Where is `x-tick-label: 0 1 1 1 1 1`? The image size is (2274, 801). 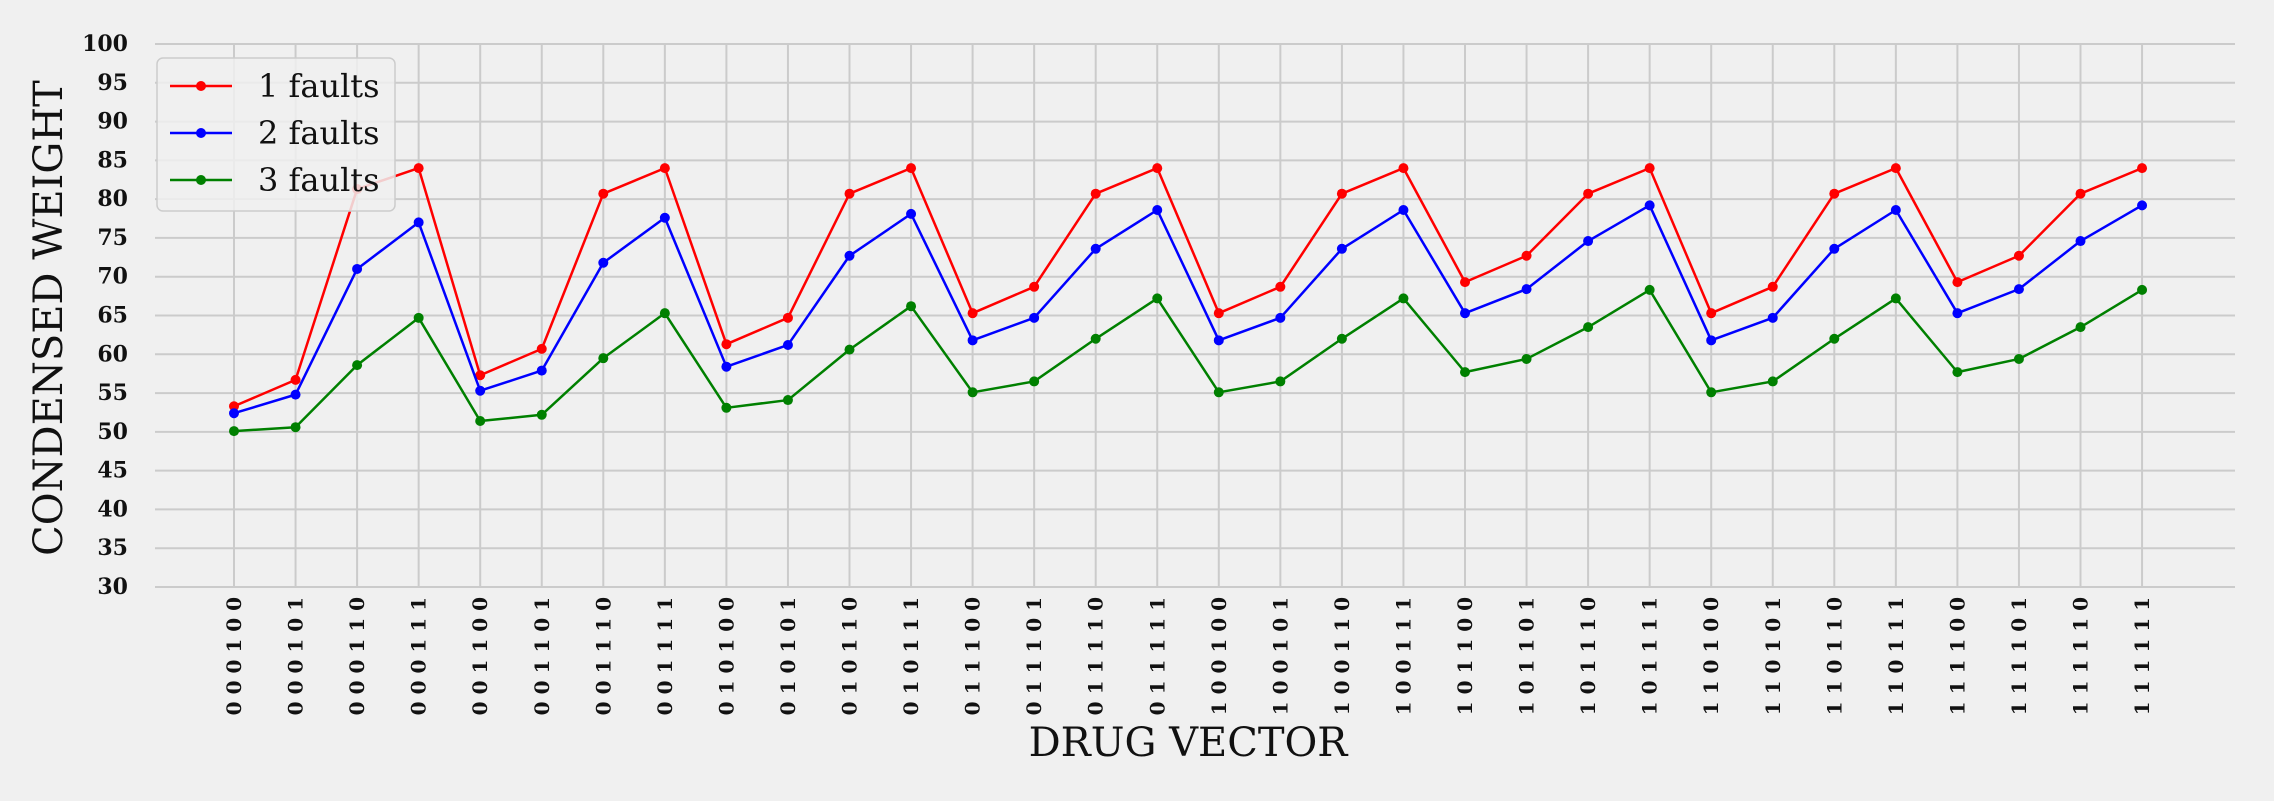 x-tick-label: 0 1 1 1 1 1 is located at coordinates (1157, 656).